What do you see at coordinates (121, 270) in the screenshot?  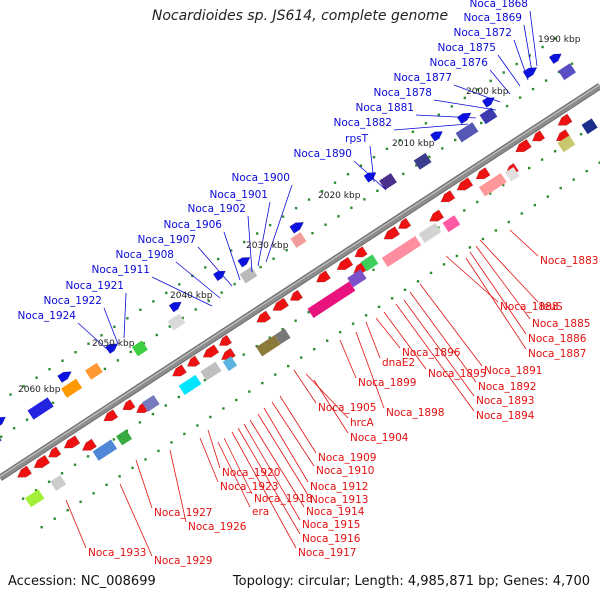 I see `gene-label-noca-1911: Noca_1911` at bounding box center [121, 270].